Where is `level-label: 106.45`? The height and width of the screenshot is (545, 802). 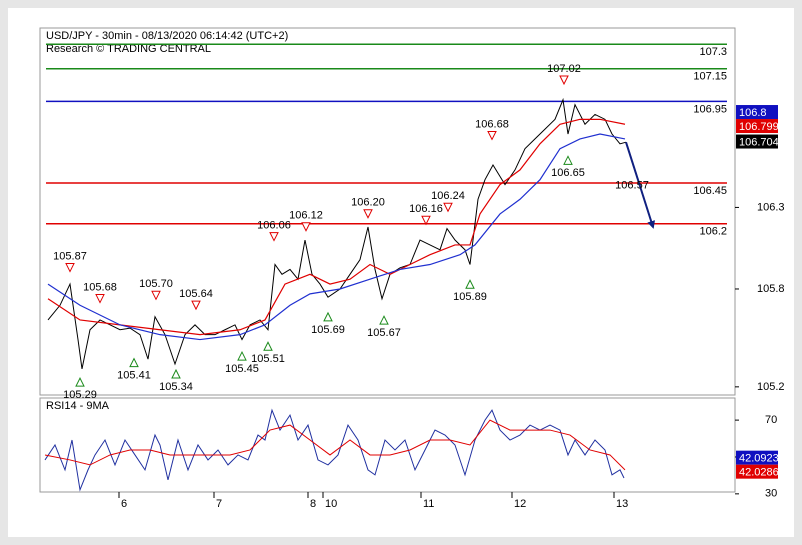
level-label: 106.45 is located at coordinates (710, 191).